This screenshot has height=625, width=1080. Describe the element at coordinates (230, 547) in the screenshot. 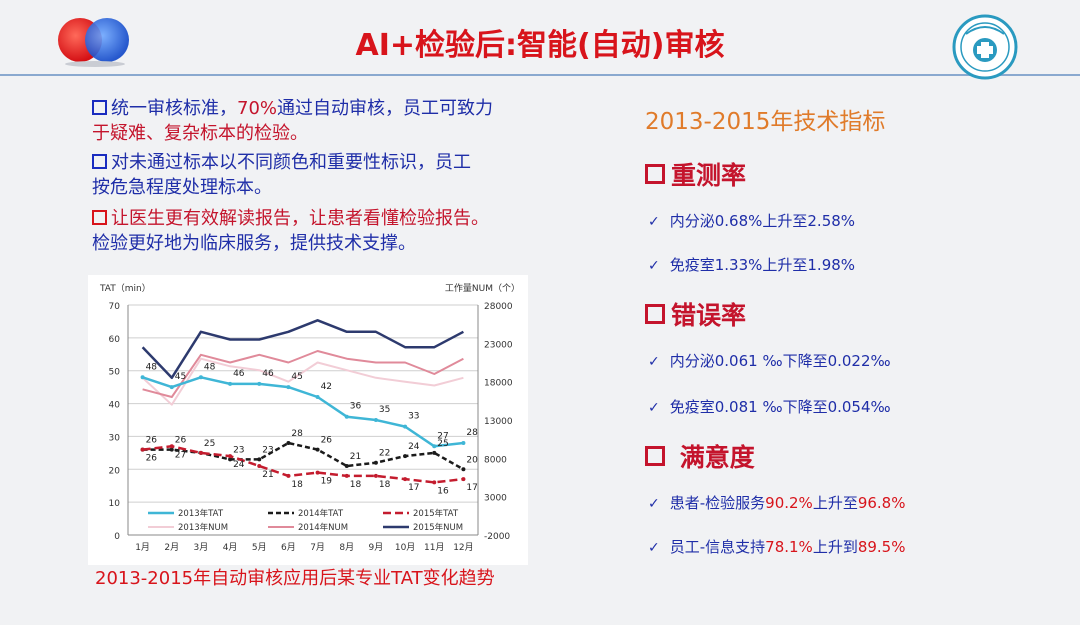

I see `x-tick-label: 4月` at that location.